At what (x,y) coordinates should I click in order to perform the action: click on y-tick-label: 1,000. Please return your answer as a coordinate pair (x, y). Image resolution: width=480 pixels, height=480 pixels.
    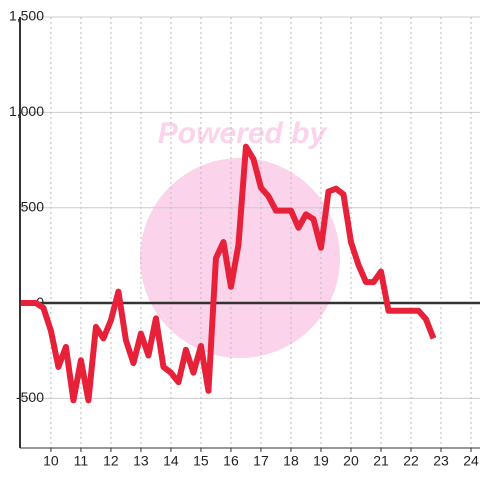
    Looking at the image, I should click on (26, 111).